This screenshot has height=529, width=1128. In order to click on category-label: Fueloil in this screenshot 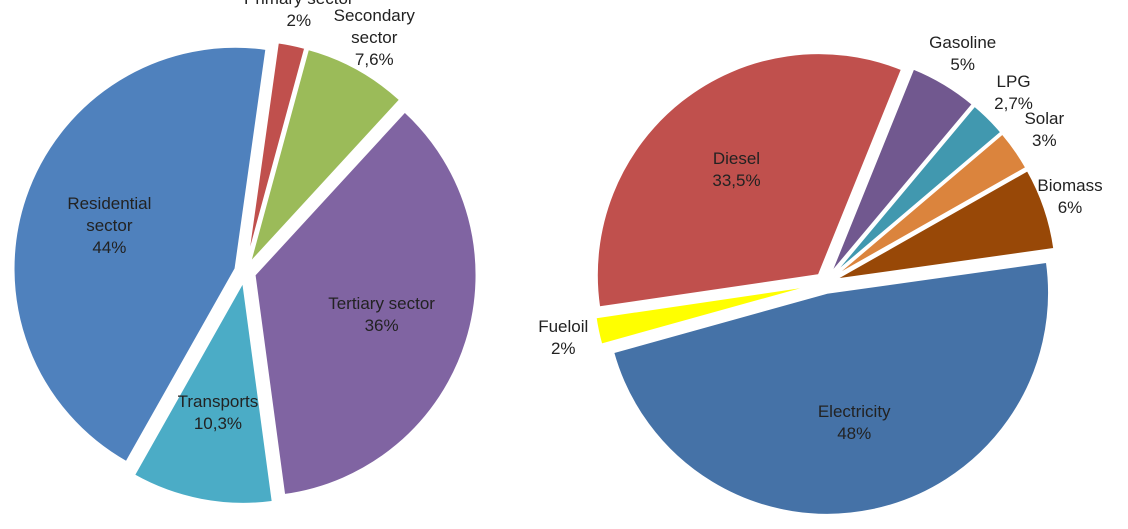, I will do `click(563, 327)`.